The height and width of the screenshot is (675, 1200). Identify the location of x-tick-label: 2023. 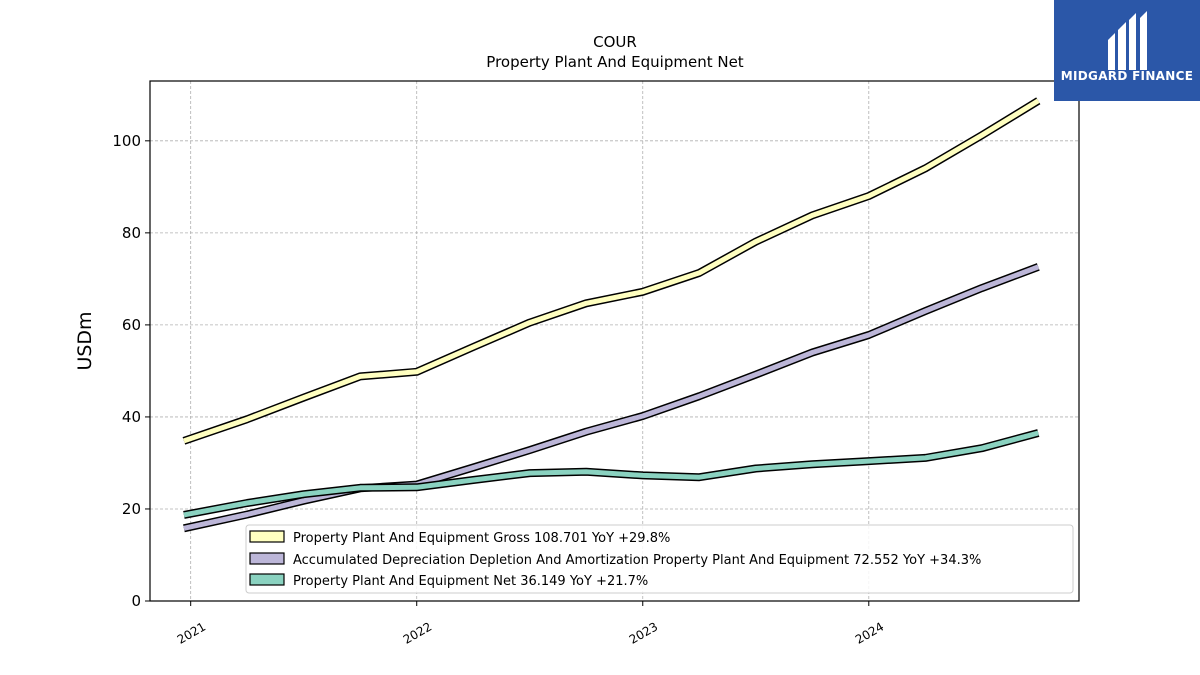
(643, 632).